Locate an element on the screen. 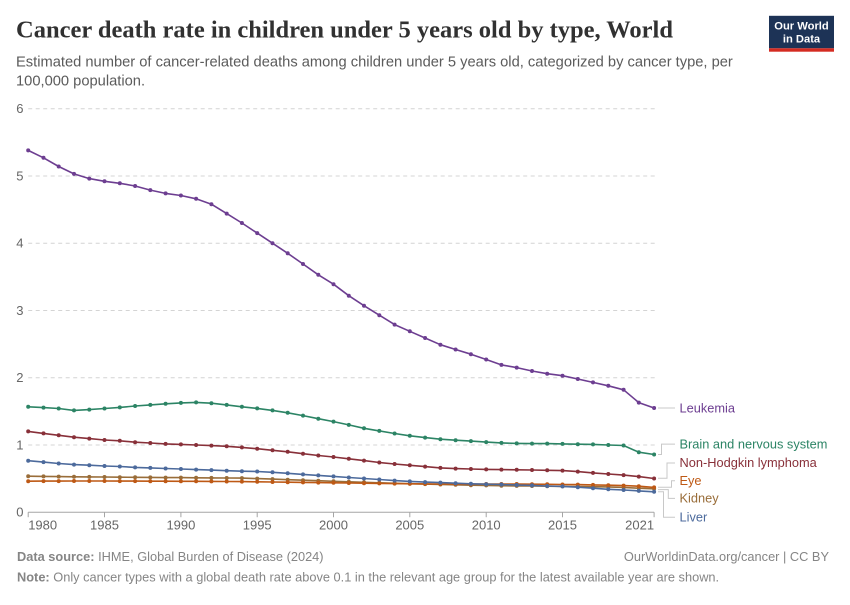 This screenshot has width=850, height=605. svg-text: Kidney is located at coordinates (700, 498).